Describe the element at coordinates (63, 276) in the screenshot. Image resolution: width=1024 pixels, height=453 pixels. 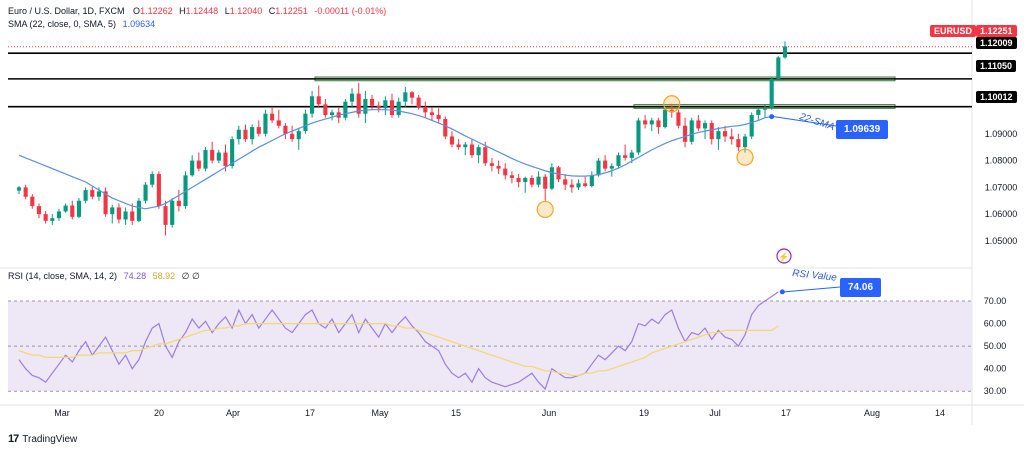
I see `rsi-title: RSI (14, close, SMA, 14, 2)` at that location.